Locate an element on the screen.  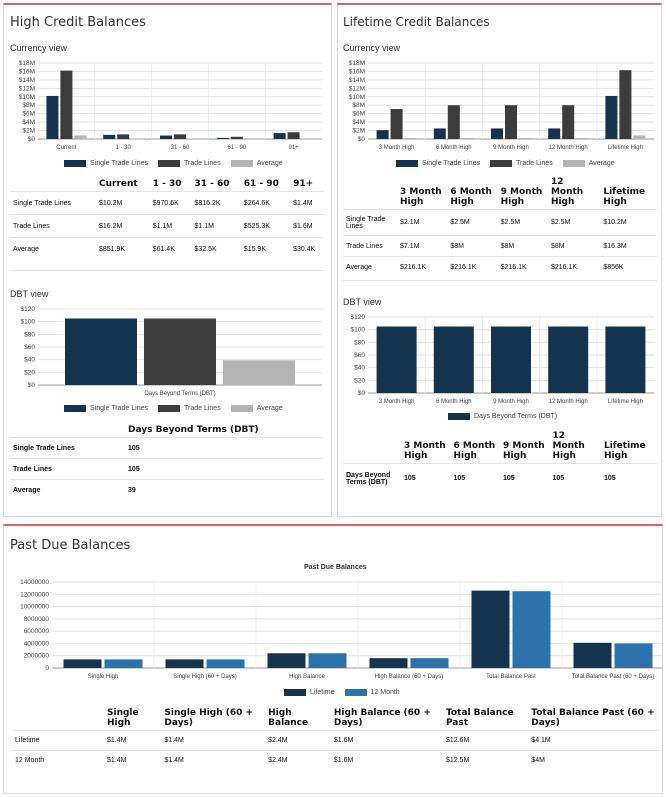
col-header: Single High is located at coordinates (123, 718).